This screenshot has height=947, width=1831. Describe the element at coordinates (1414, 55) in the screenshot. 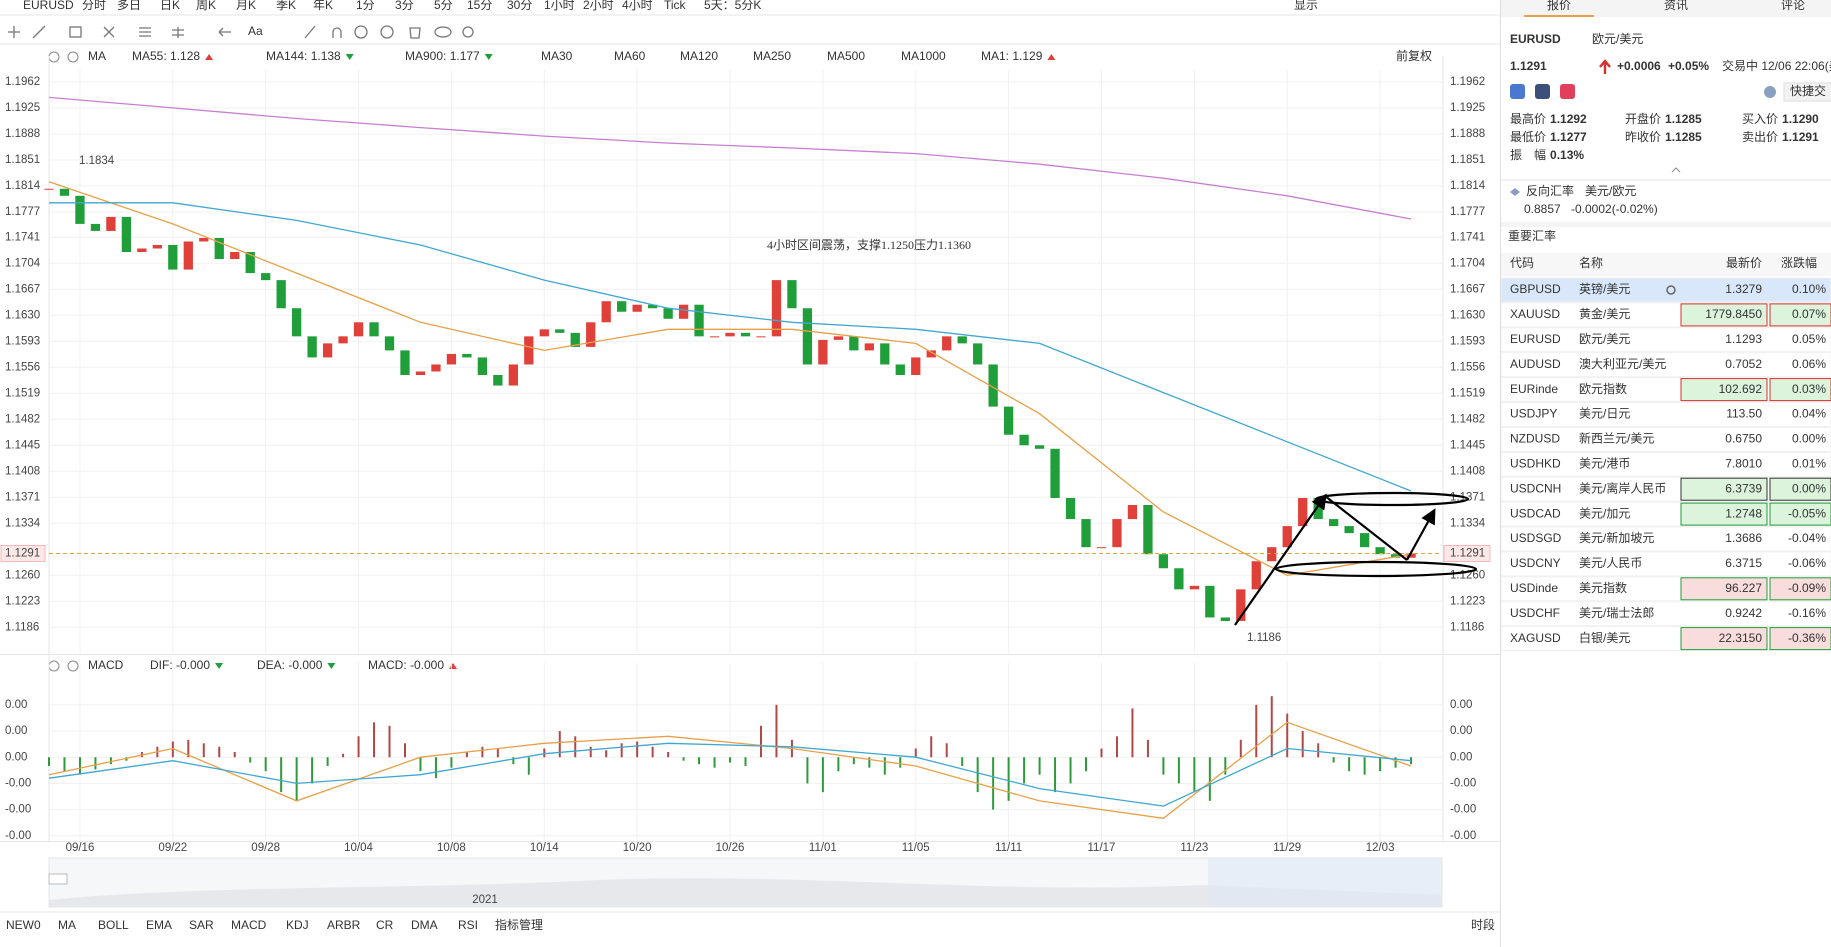

I see `adjust-button: 前复权` at that location.